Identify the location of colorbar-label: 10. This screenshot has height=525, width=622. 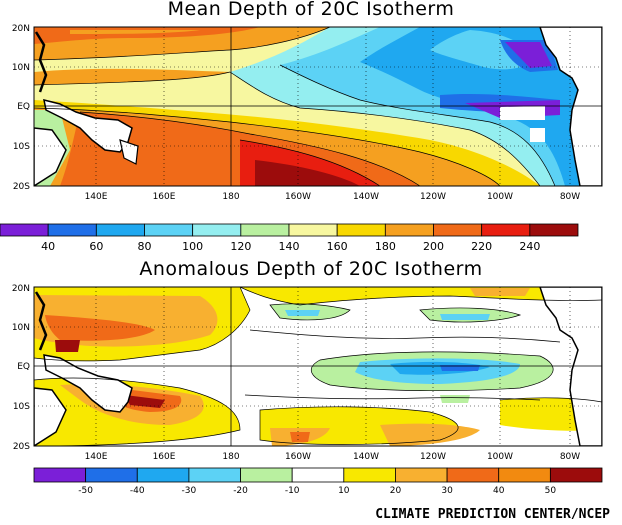
(344, 491).